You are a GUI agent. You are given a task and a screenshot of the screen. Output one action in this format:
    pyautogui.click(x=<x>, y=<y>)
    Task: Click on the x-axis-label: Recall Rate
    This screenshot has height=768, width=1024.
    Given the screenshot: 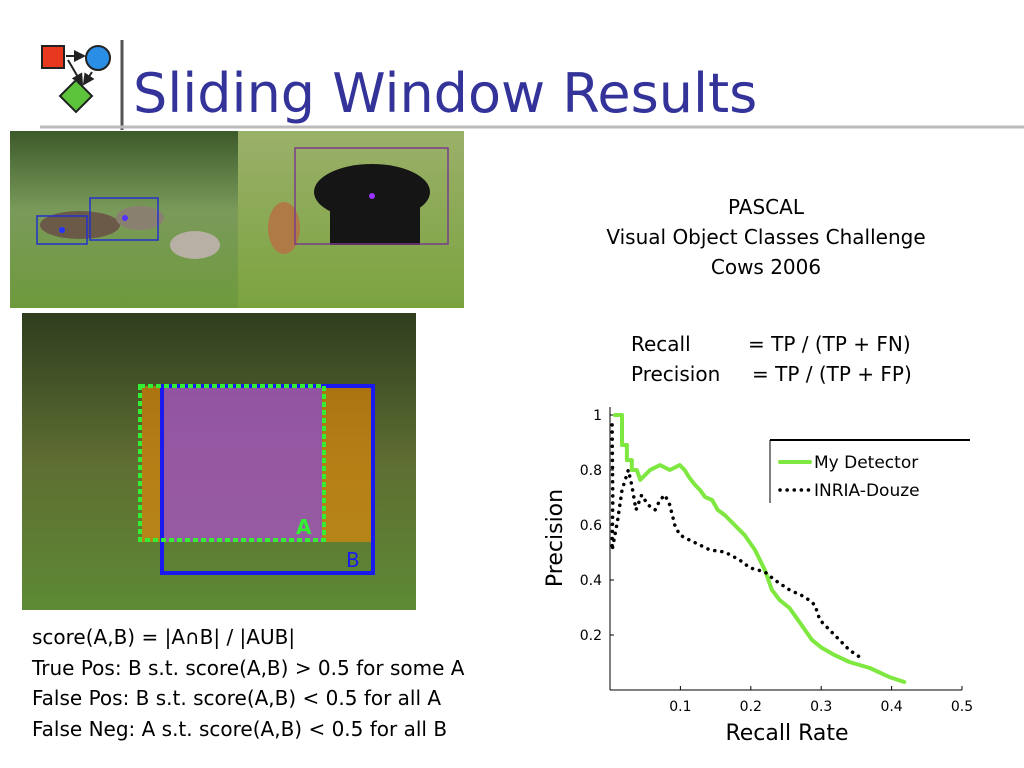 What is the action you would take?
    pyautogui.click(x=786, y=733)
    